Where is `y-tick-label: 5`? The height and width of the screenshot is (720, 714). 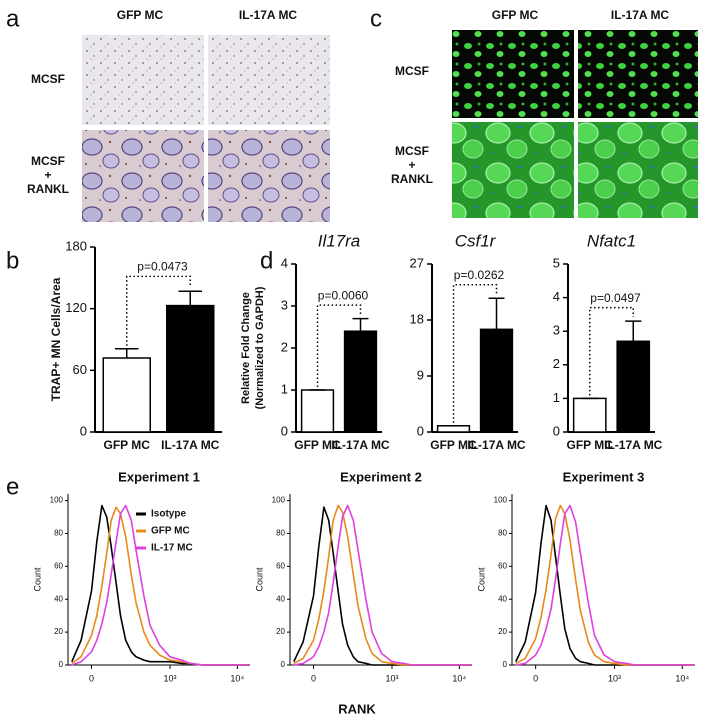 y-tick-label: 5 is located at coordinates (556, 262).